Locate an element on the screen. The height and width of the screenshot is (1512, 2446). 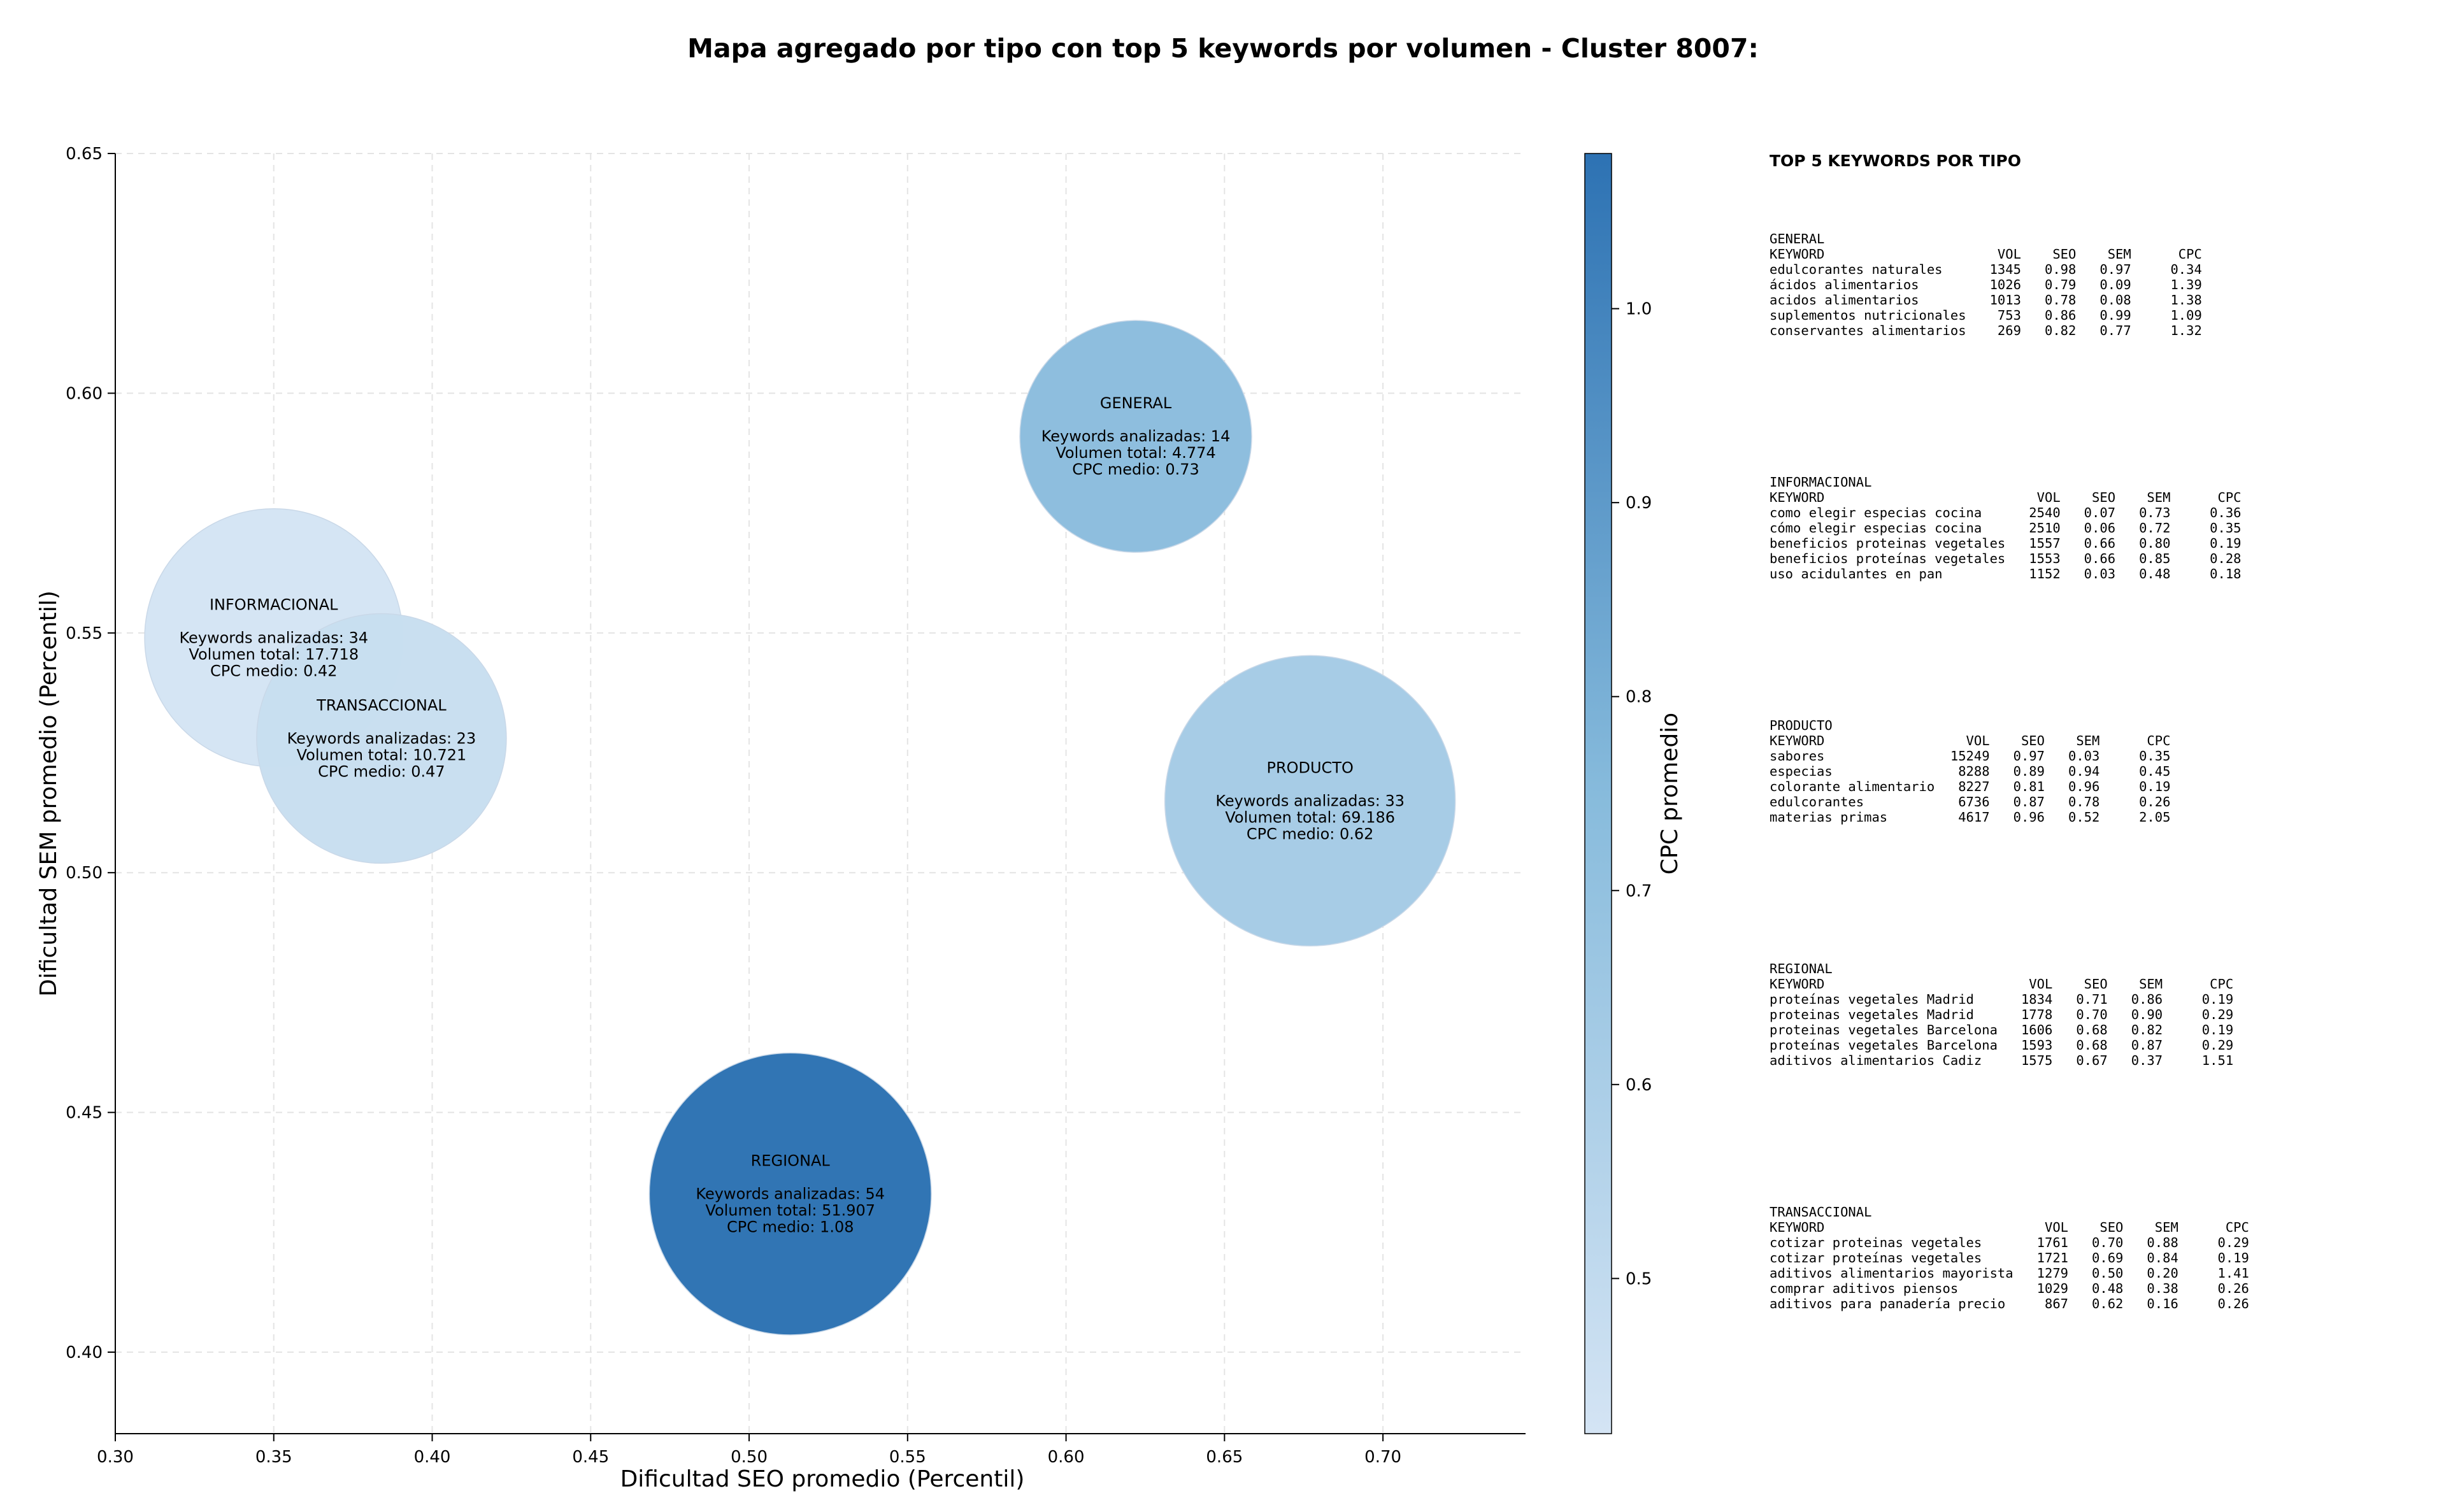
bubble-label-regional: Keywords analizadas: 54 is located at coordinates (791, 1194).